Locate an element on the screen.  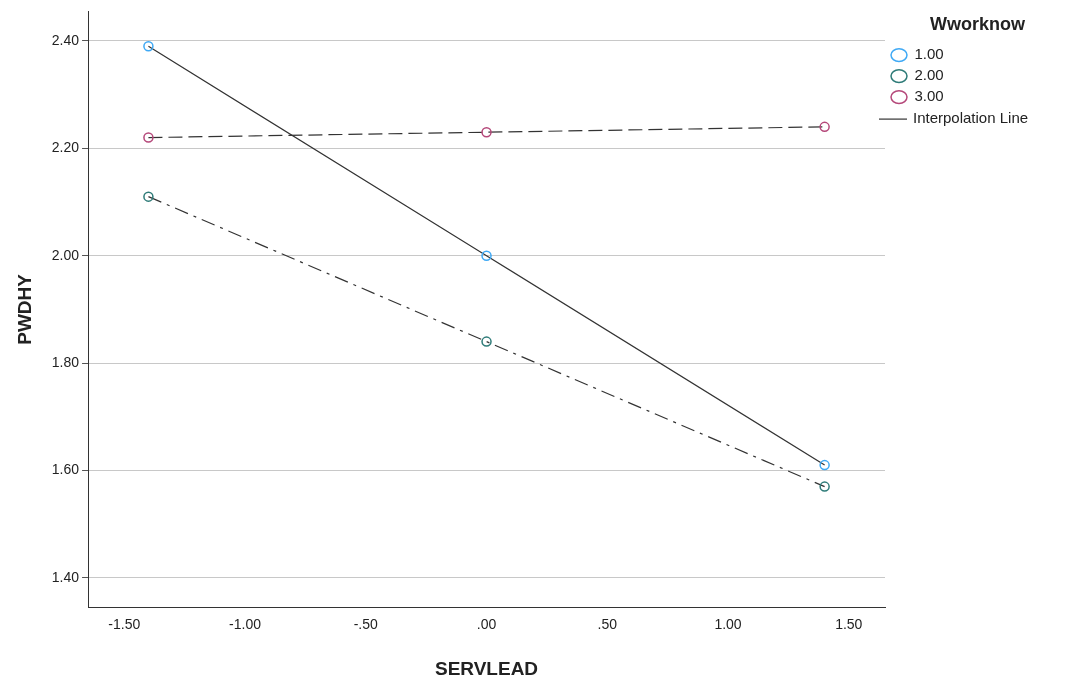
y-tick-label: 2.20 is located at coordinates (65, 147).